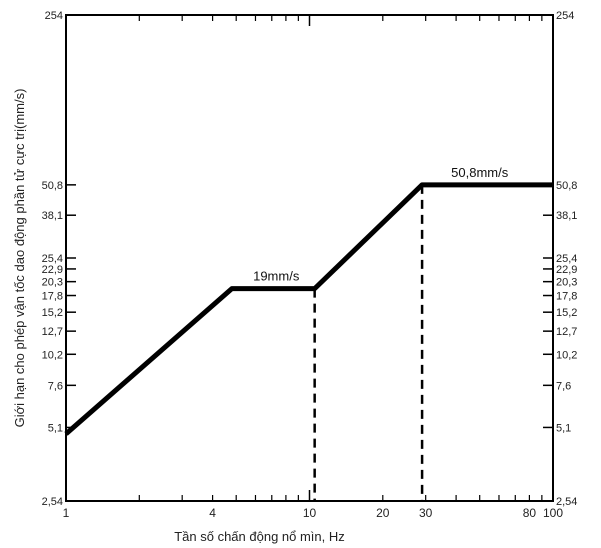 This screenshot has height=548, width=601. I want to click on y-tick-label-left: 17,8, so click(52, 297).